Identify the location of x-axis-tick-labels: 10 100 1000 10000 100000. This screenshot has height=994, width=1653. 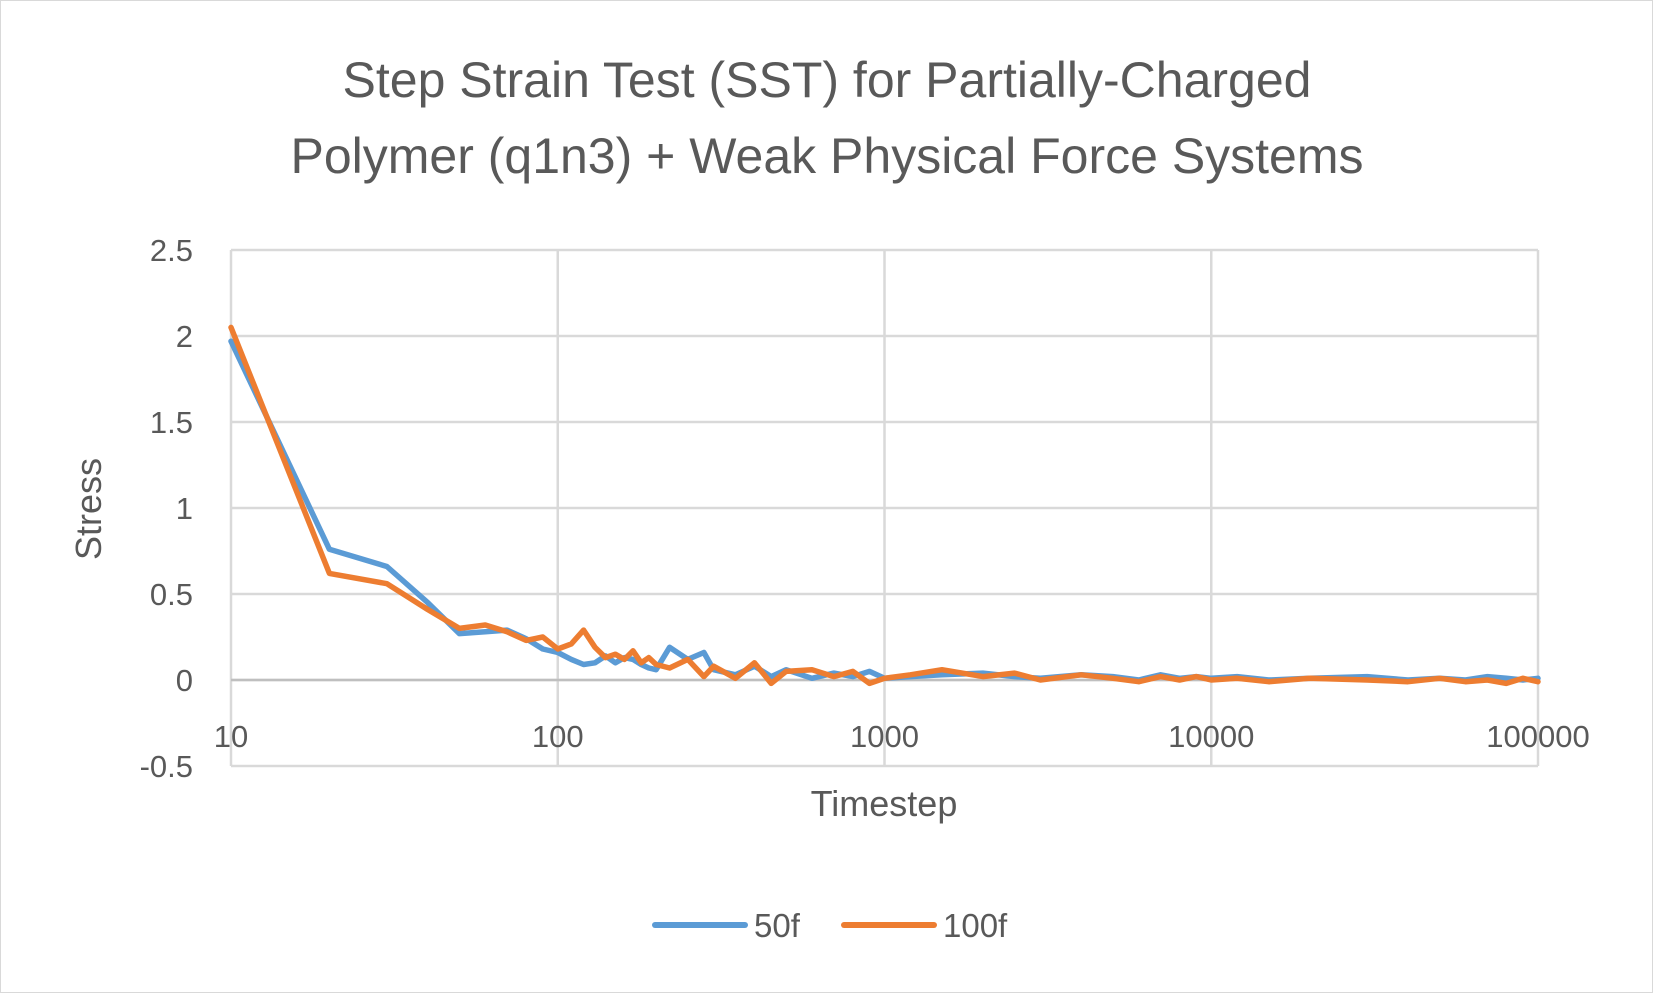
(902, 736).